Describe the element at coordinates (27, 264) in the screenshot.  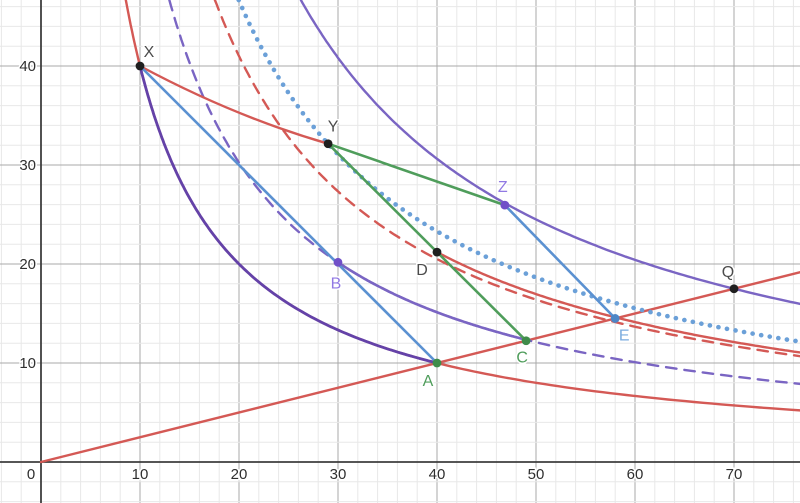
I see `y-tick-label-20: 20` at that location.